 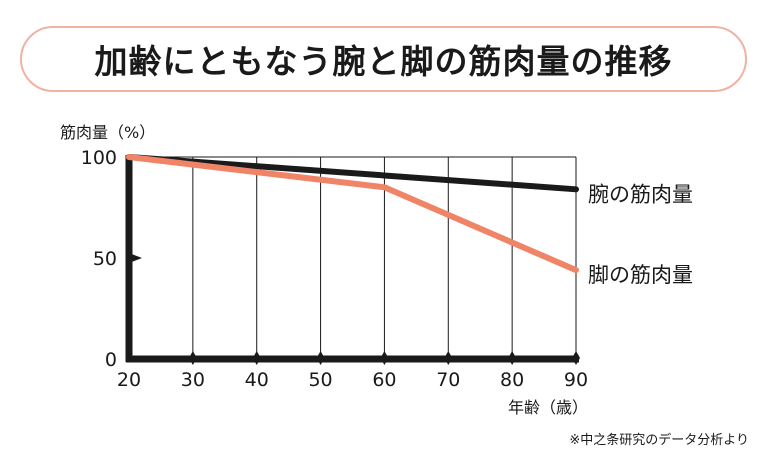 What do you see at coordinates (257, 380) in the screenshot?
I see `x-tick-label: 40` at bounding box center [257, 380].